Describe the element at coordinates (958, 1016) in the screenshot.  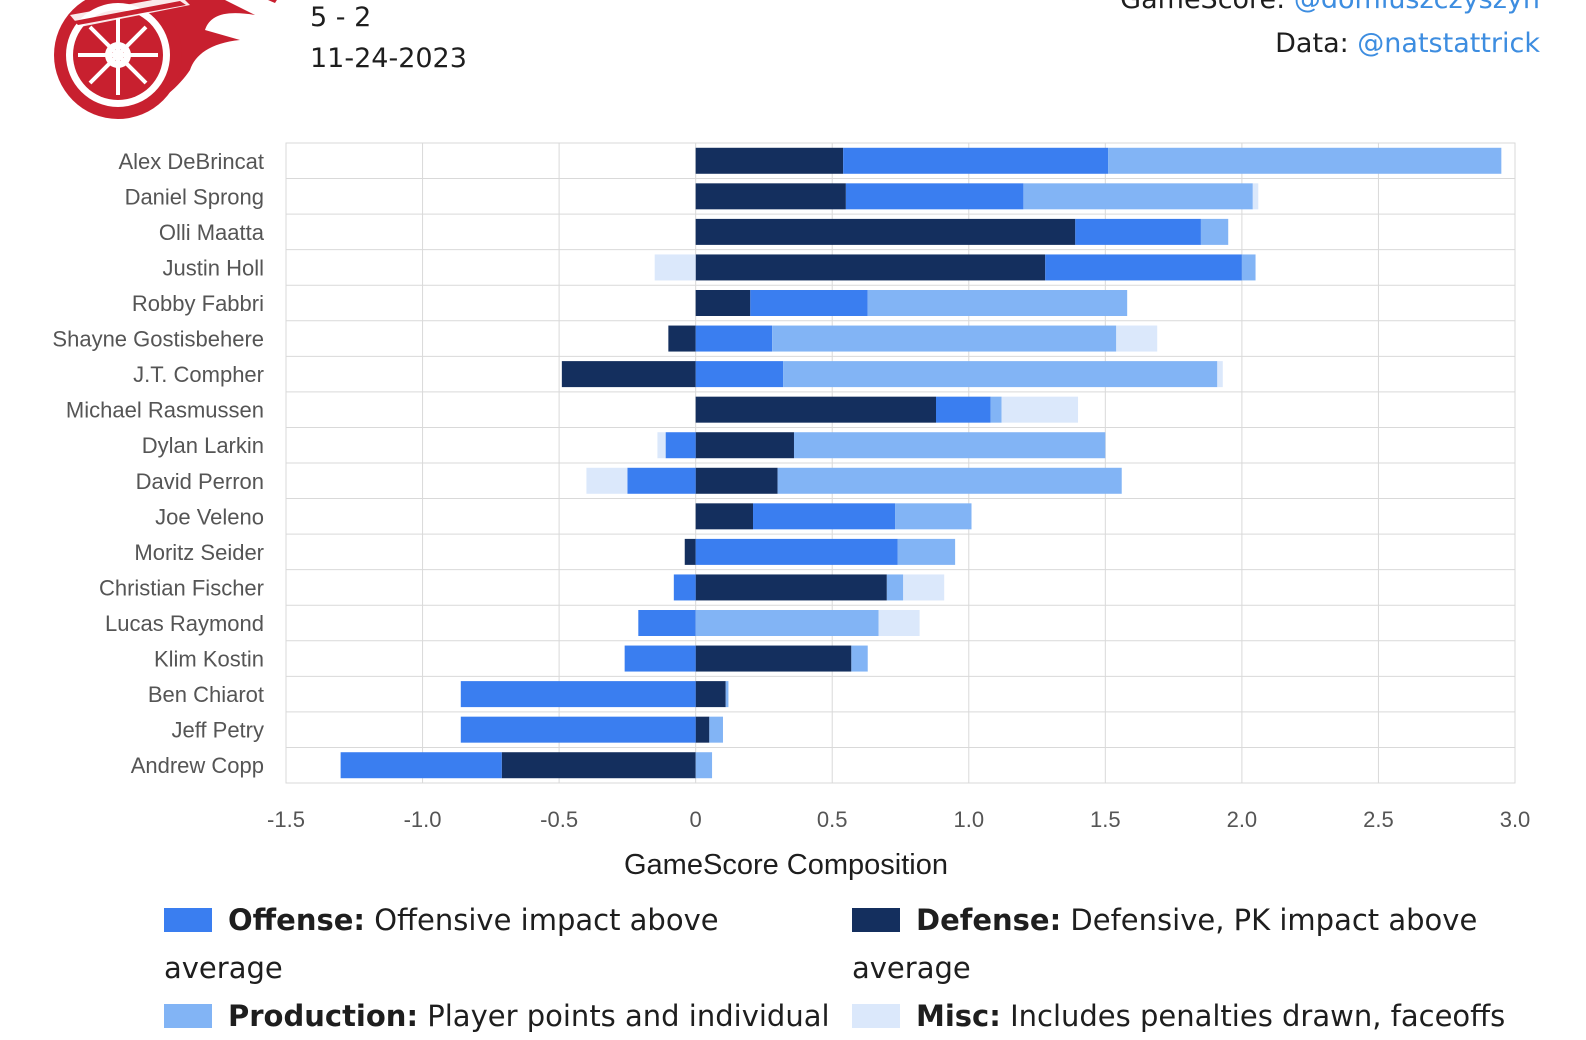
I see `legend-misc-title: Misc:` at that location.